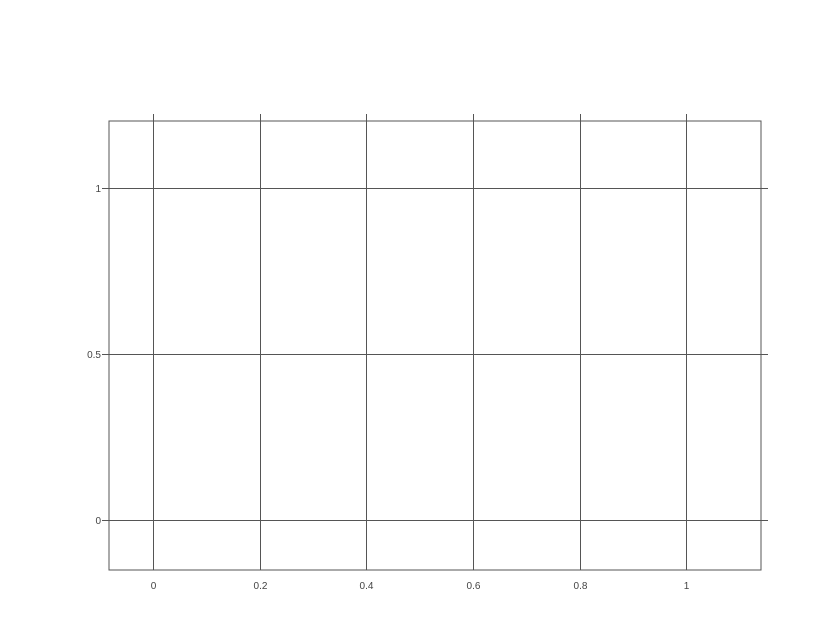 Image resolution: width=840 pixels, height=630 pixels. I want to click on x-tick-label: 0.2, so click(261, 586).